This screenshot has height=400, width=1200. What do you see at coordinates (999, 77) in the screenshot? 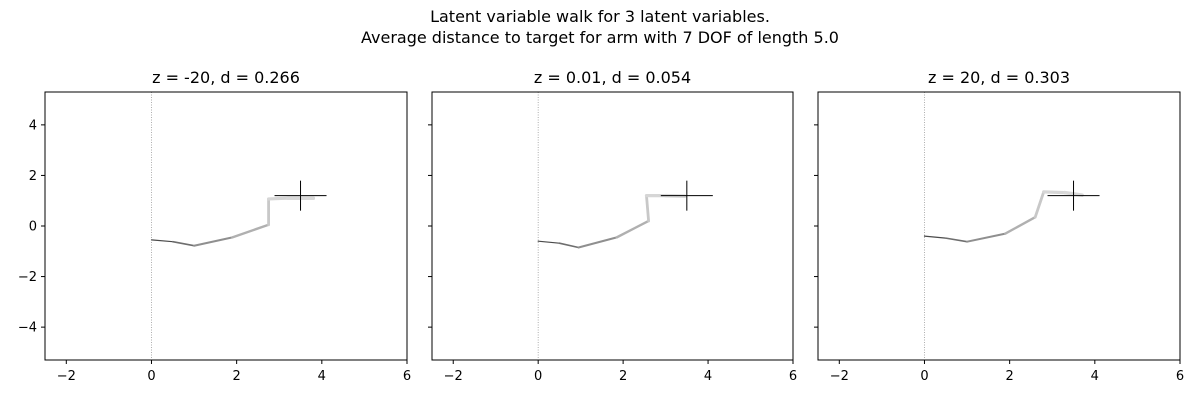
I see `subplot-title: z = 20, d = 0.303` at bounding box center [999, 77].